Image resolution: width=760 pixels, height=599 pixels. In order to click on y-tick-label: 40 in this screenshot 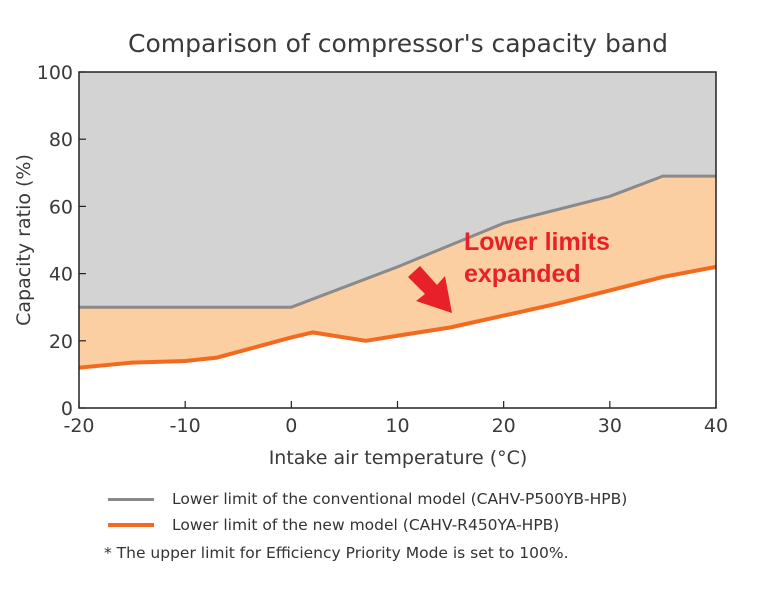, I will do `click(61, 275)`.